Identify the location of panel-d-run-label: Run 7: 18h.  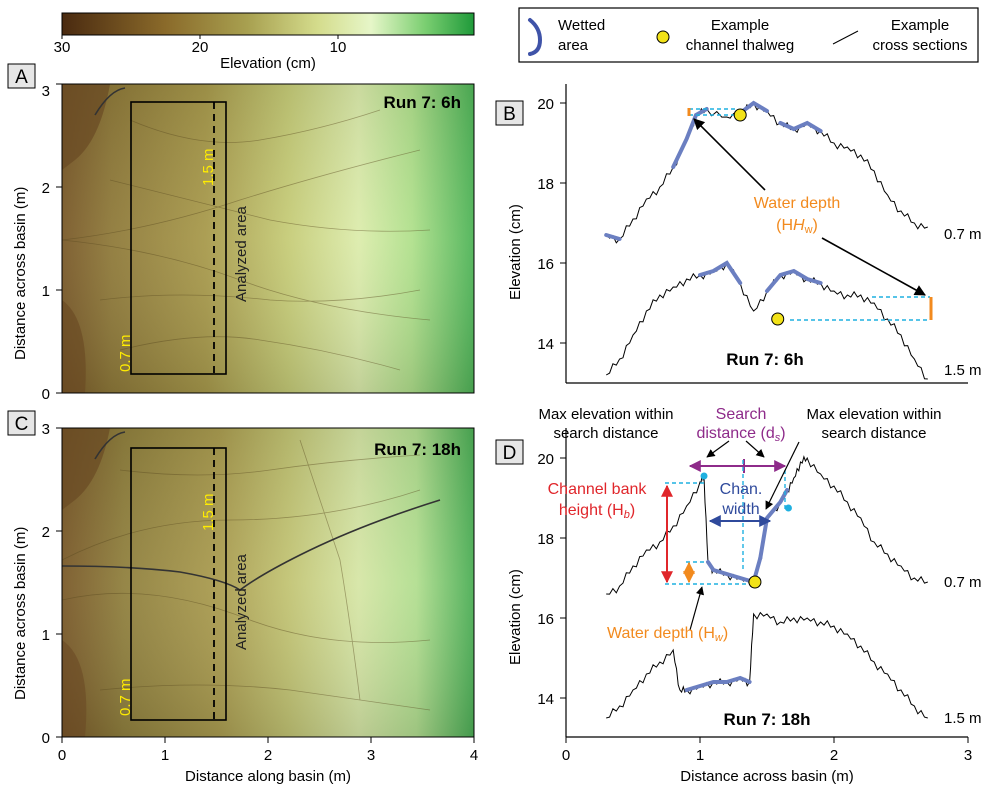
(767, 719).